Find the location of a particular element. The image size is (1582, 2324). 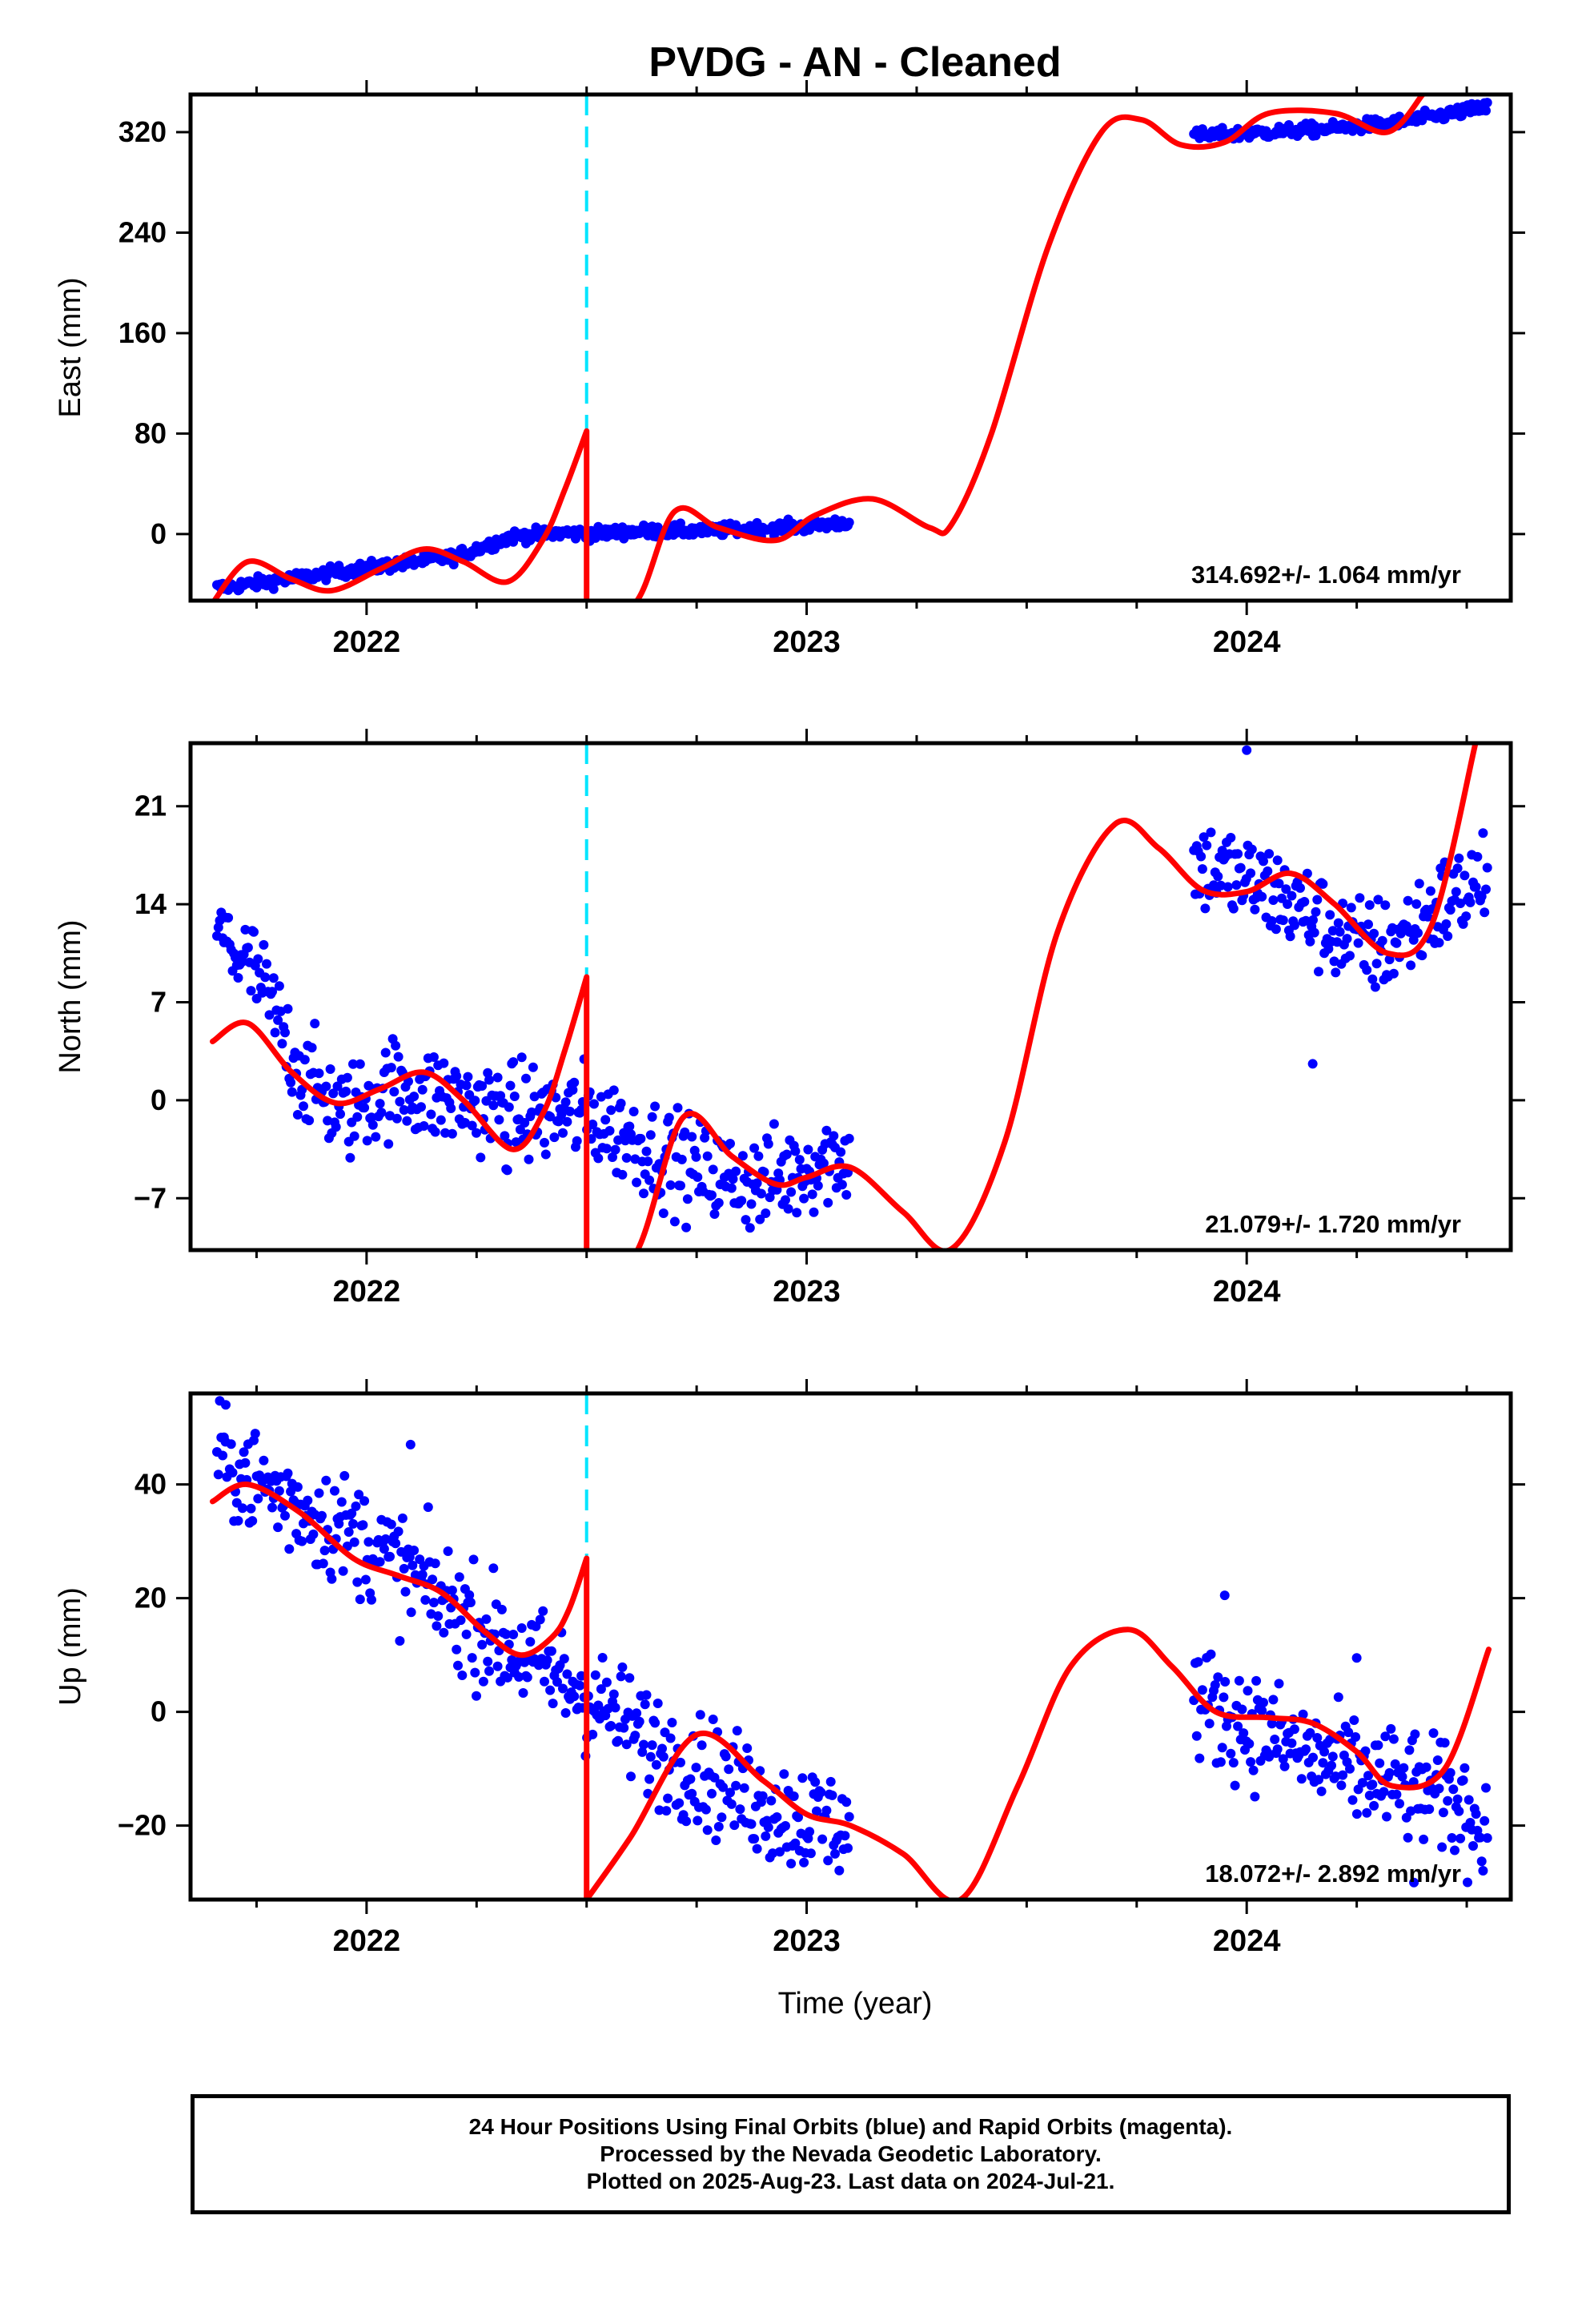

y-tick-label: 7 is located at coordinates (159, 1001).